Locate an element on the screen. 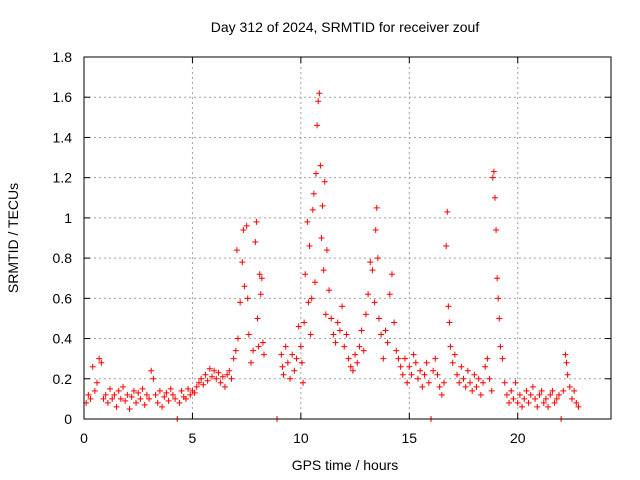 The image size is (640, 480). y-tick-label: 0.2 is located at coordinates (63, 379).